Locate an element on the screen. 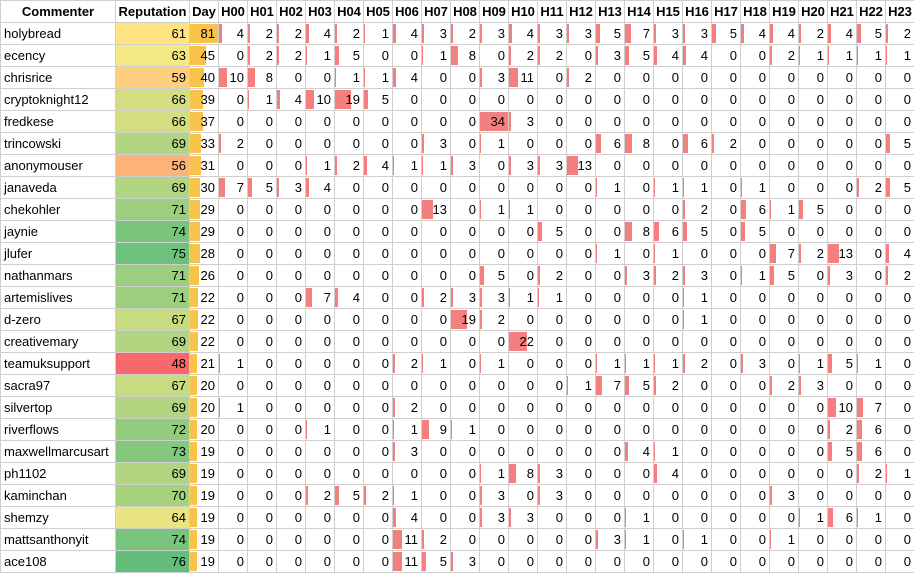 The image size is (914, 573). hour-count-cell: 6 is located at coordinates (871, 452).